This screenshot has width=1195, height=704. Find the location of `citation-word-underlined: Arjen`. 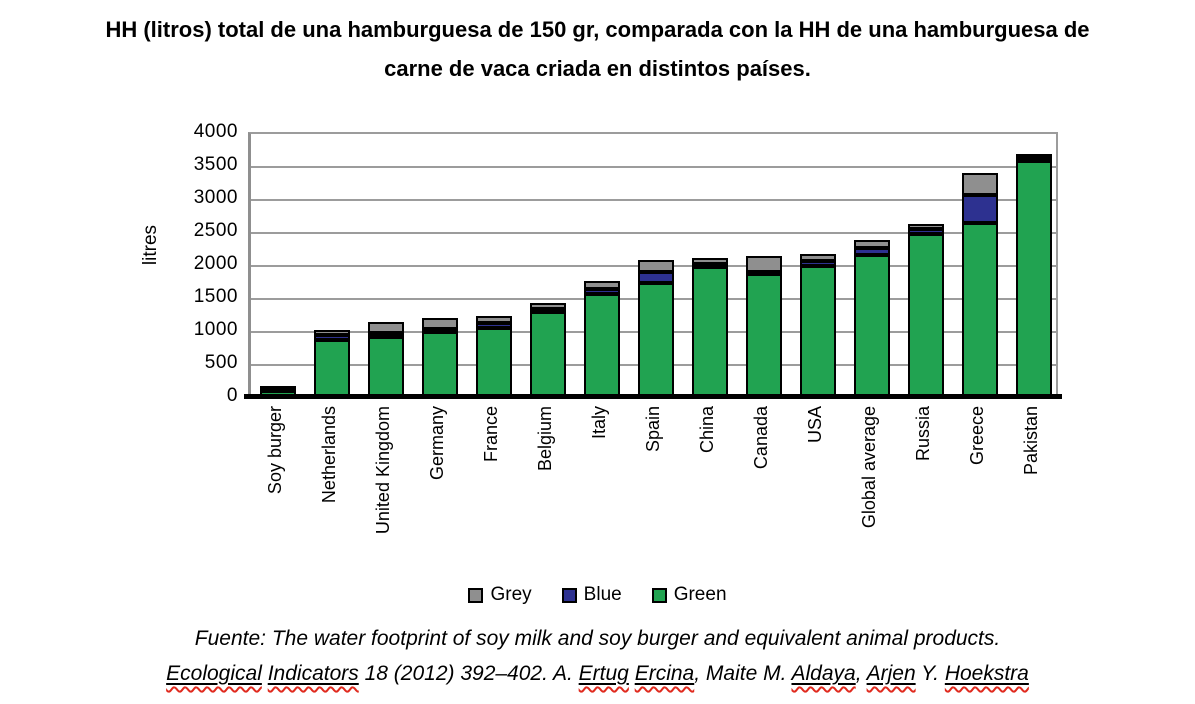

citation-word-underlined: Arjen is located at coordinates (891, 673).